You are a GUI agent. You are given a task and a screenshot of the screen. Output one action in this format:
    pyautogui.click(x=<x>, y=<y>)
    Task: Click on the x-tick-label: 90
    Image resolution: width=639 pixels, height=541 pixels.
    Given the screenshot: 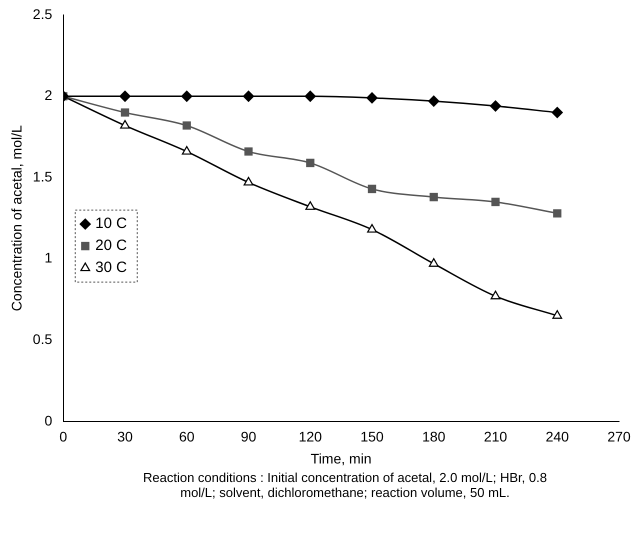 What is the action you would take?
    pyautogui.click(x=248, y=436)
    